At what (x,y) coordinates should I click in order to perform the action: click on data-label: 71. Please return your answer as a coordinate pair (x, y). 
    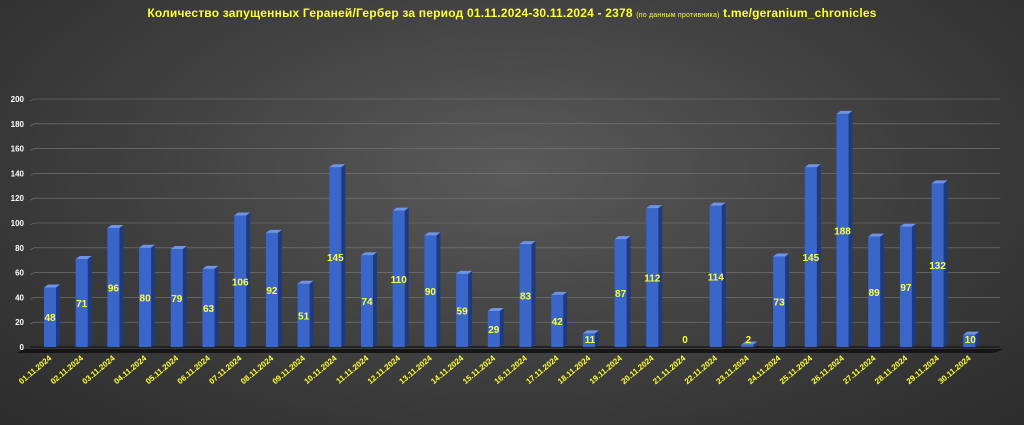
    Looking at the image, I should click on (82, 304).